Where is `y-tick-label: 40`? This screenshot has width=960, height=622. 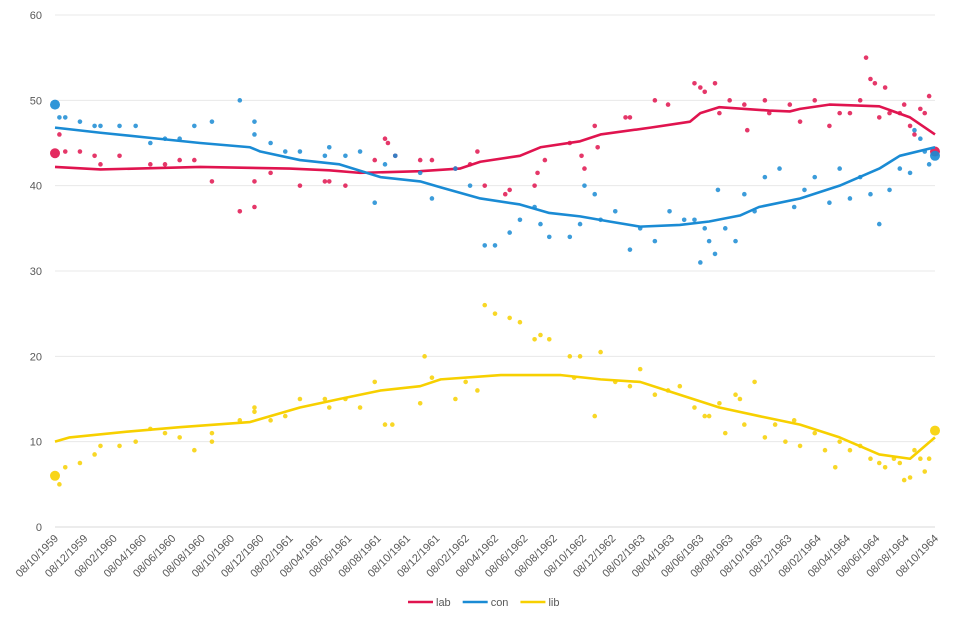 y-tick-label: 40 is located at coordinates (36, 187).